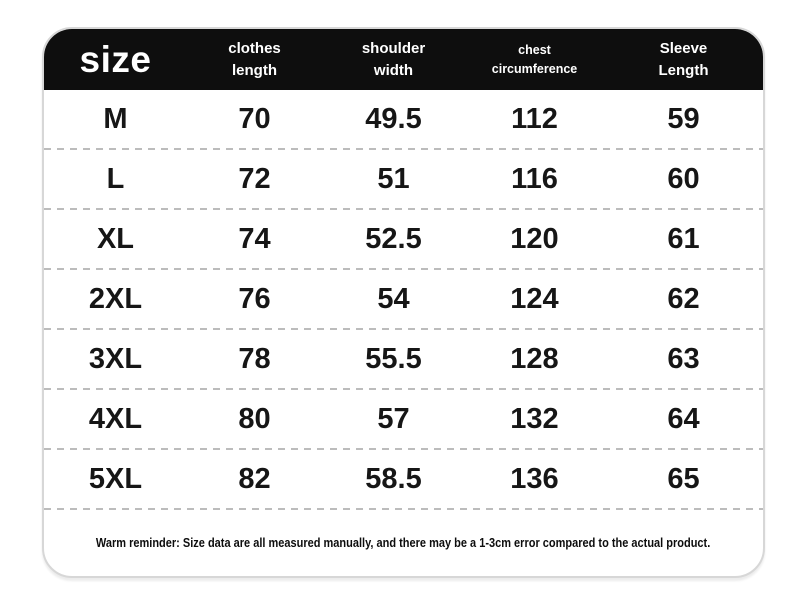 This screenshot has height=603, width=803. Describe the element at coordinates (254, 70) in the screenshot. I see `column-header-line: length` at that location.